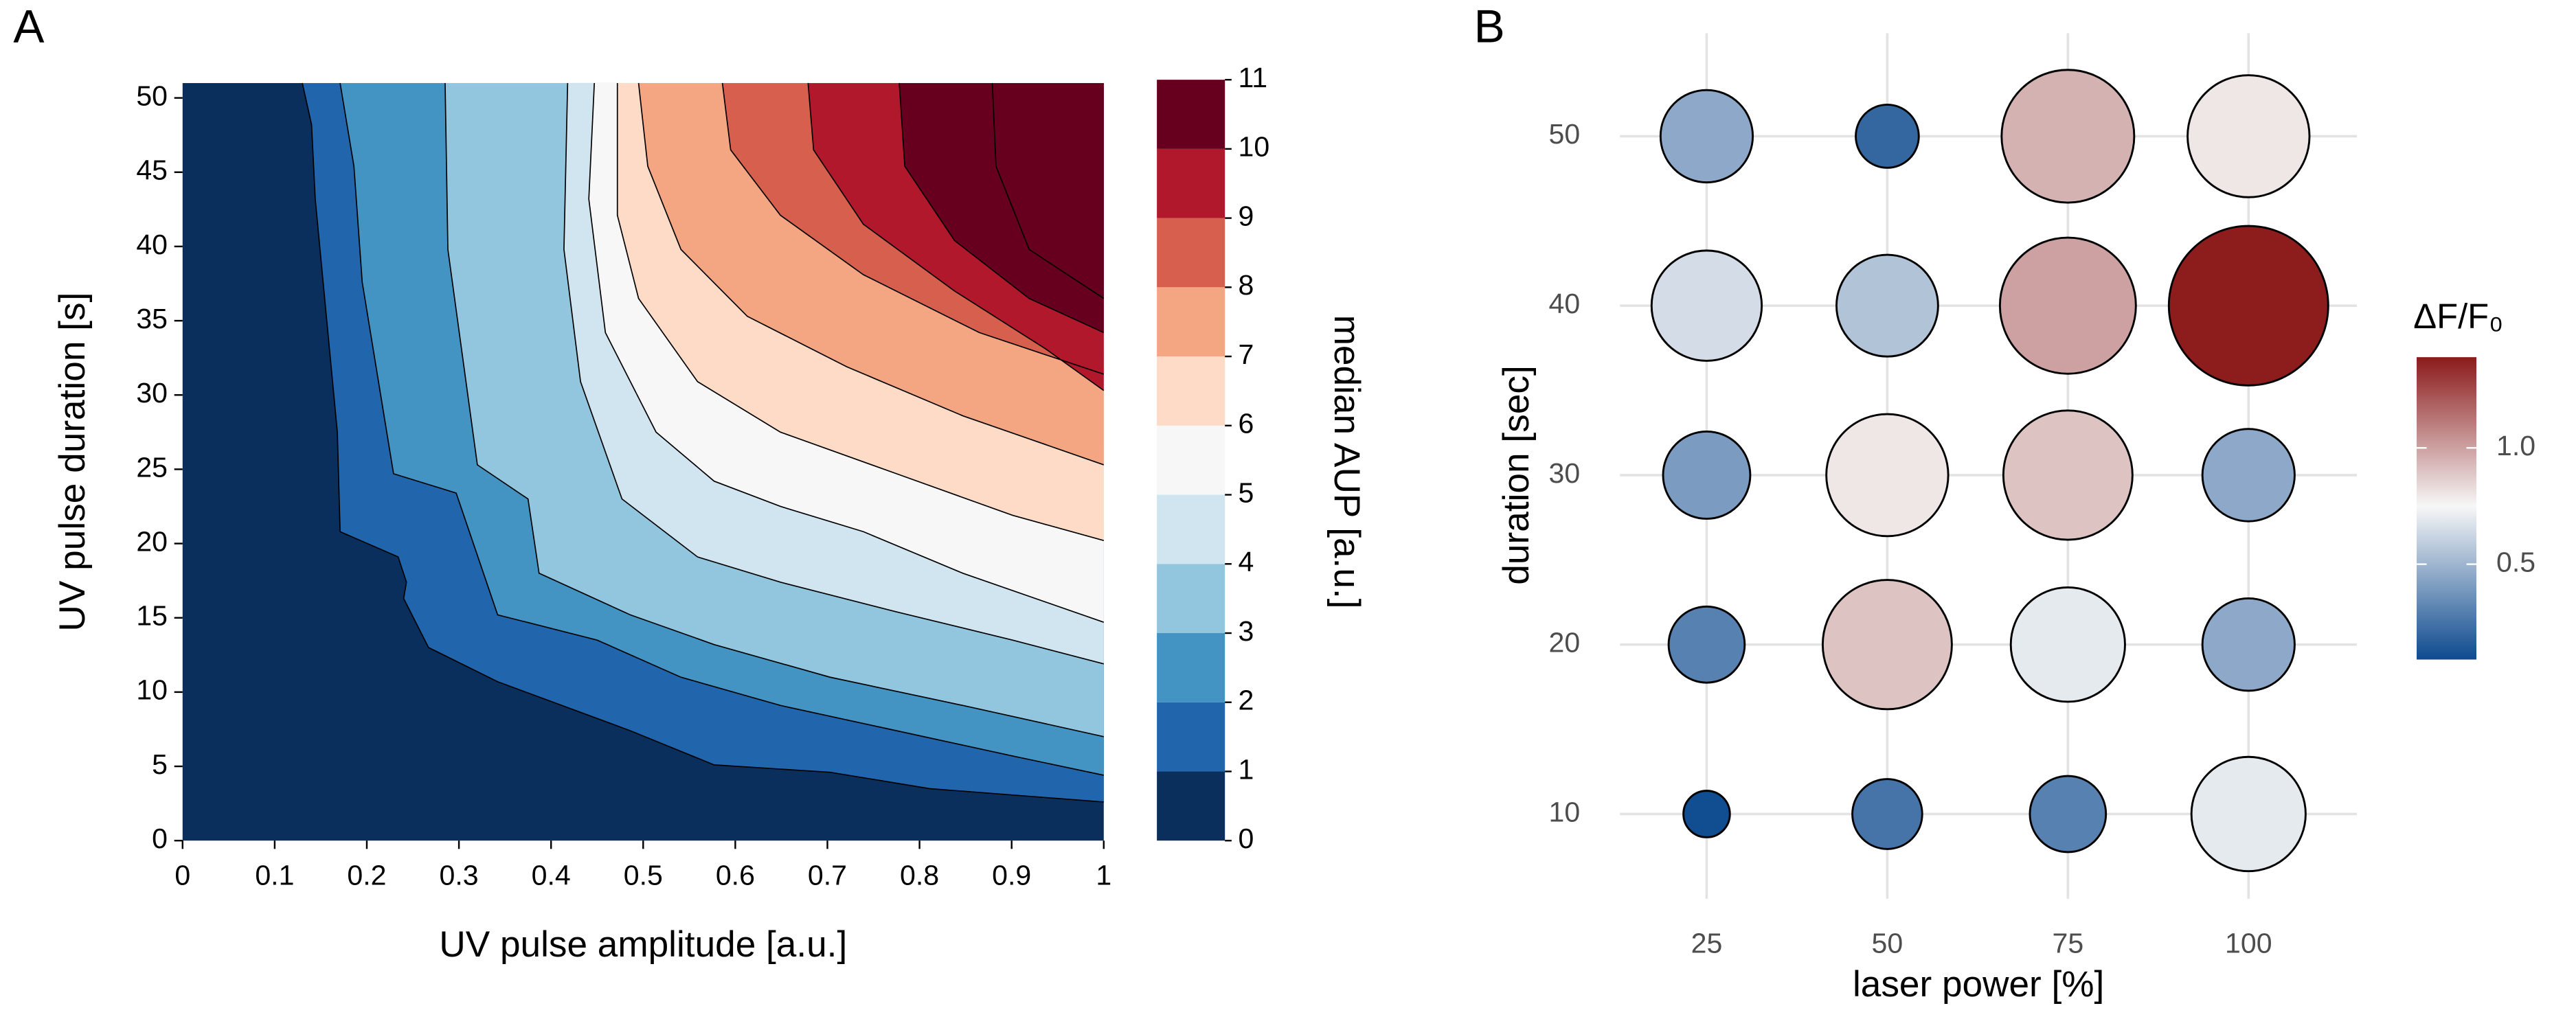 Image resolution: width=2576 pixels, height=1030 pixels. What do you see at coordinates (1246, 700) in the screenshot?
I see `colorbar-tick-label: 2` at bounding box center [1246, 700].